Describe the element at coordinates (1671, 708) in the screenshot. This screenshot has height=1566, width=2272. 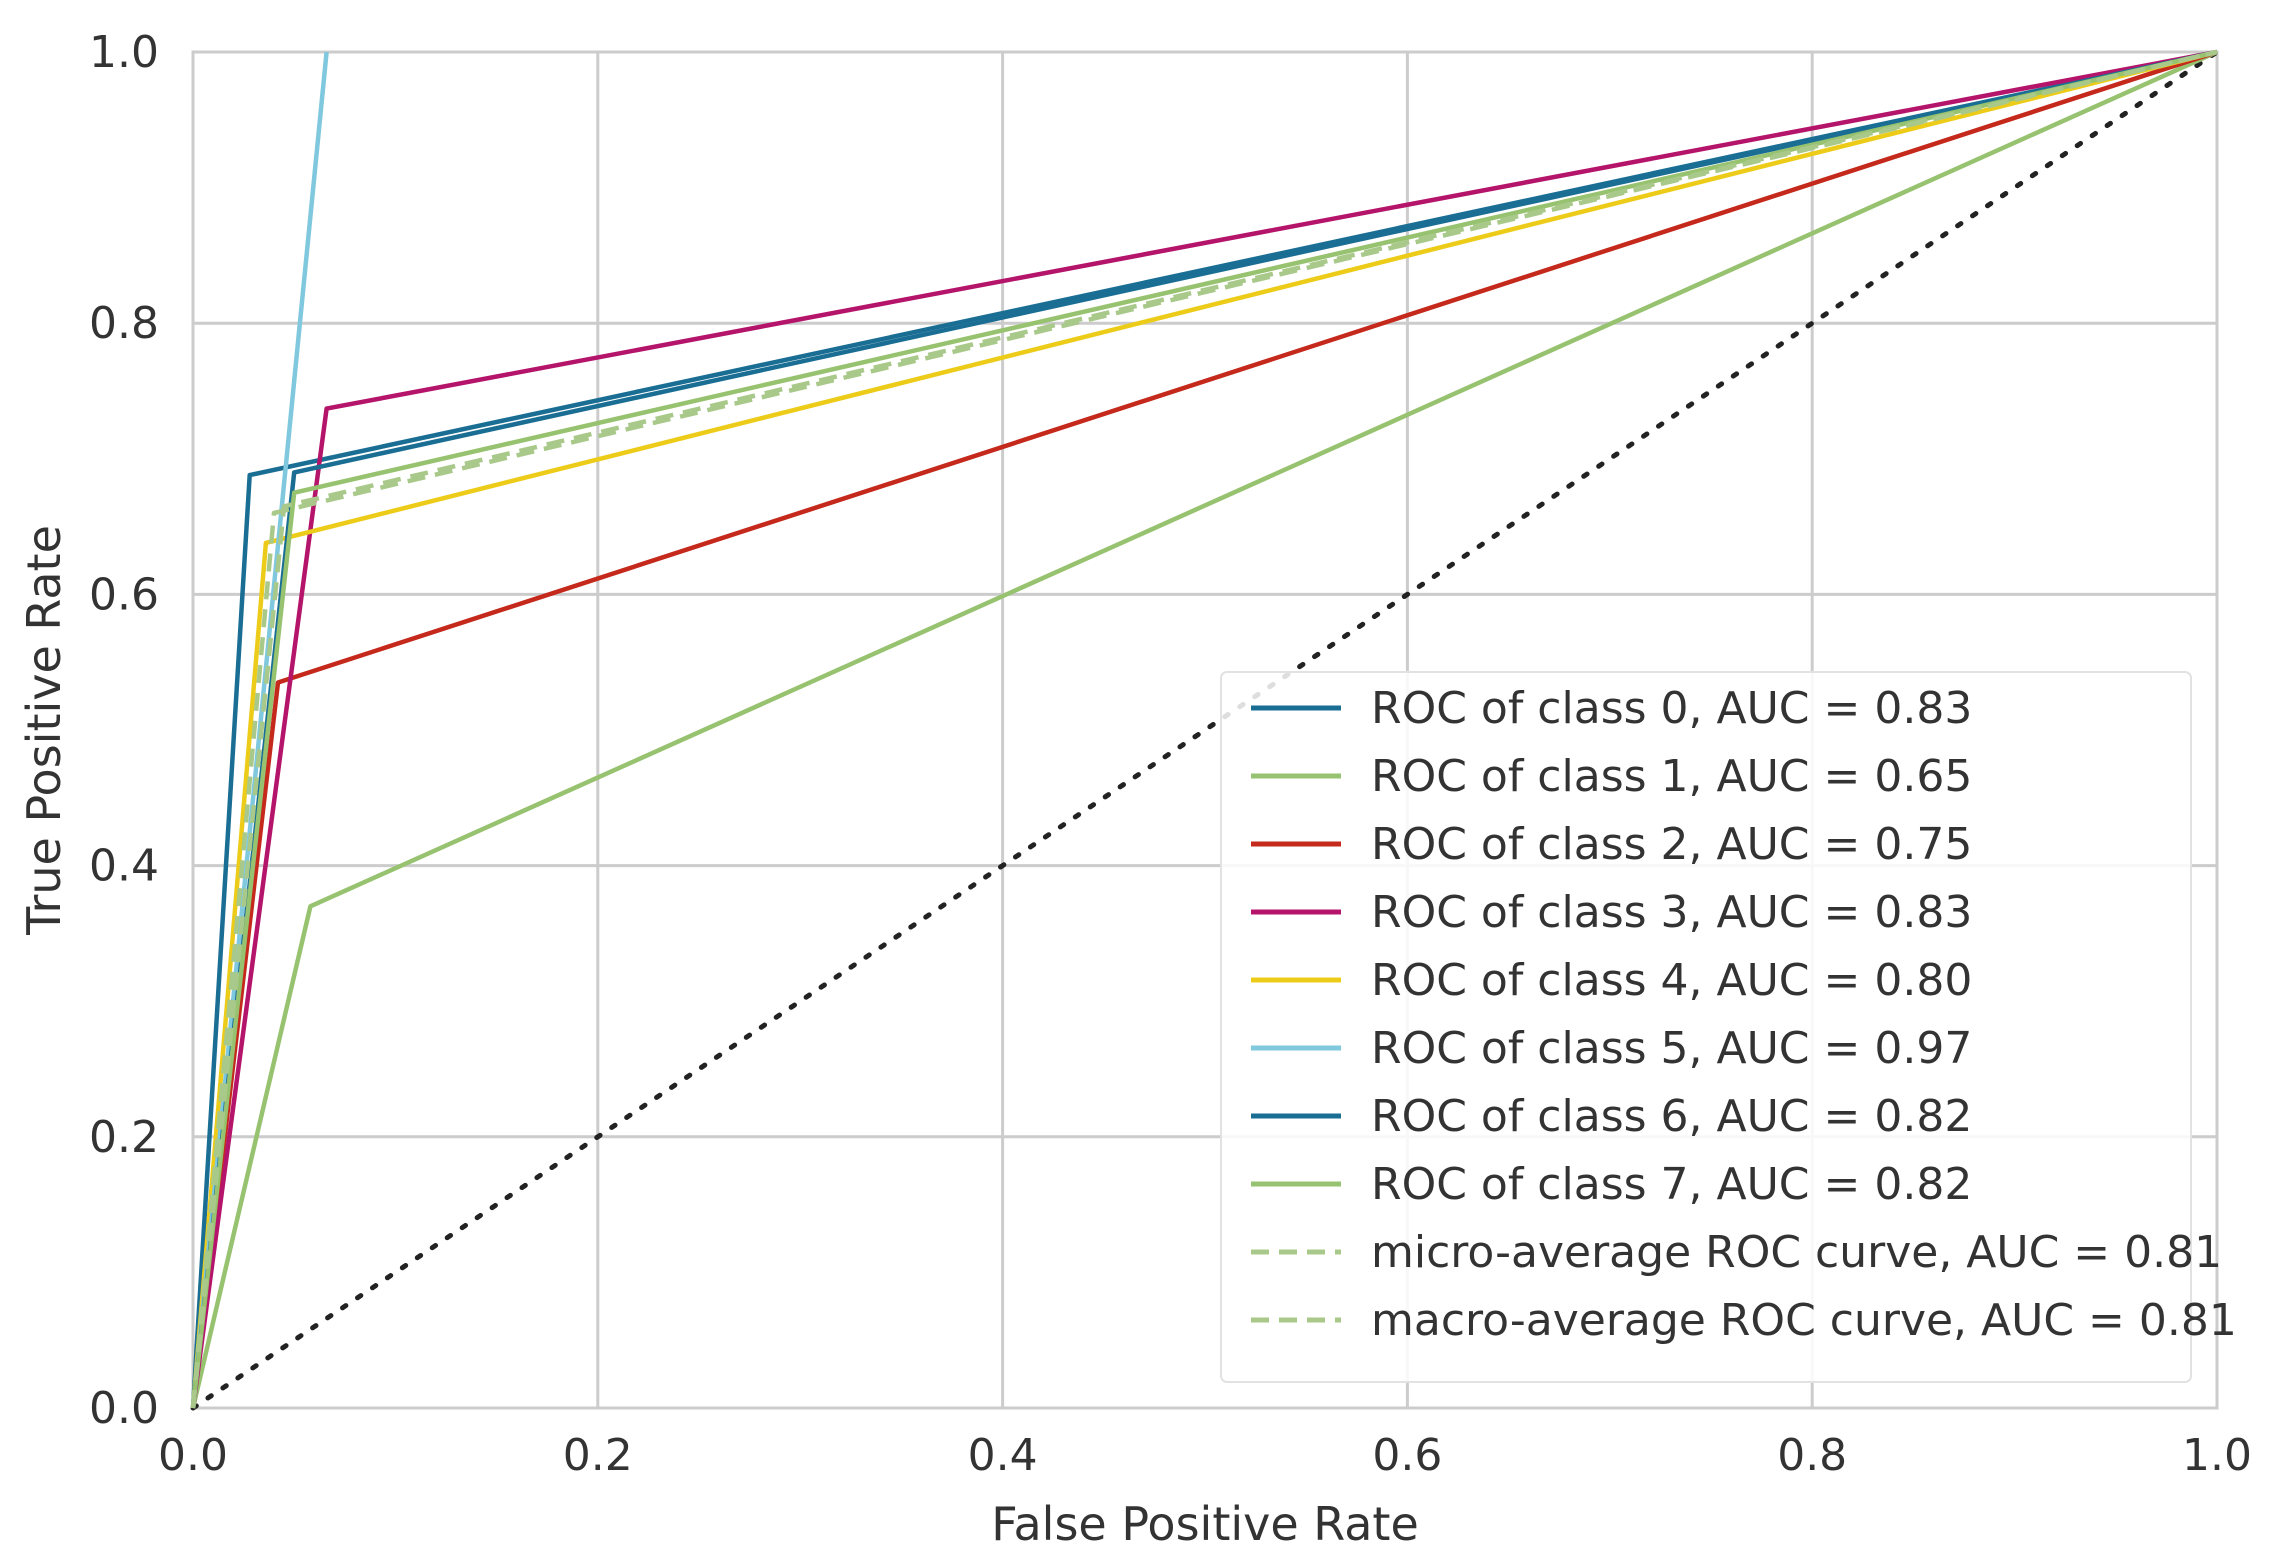
I see `legend-label-0: ROC of class 0, AUC = 0.83` at that location.